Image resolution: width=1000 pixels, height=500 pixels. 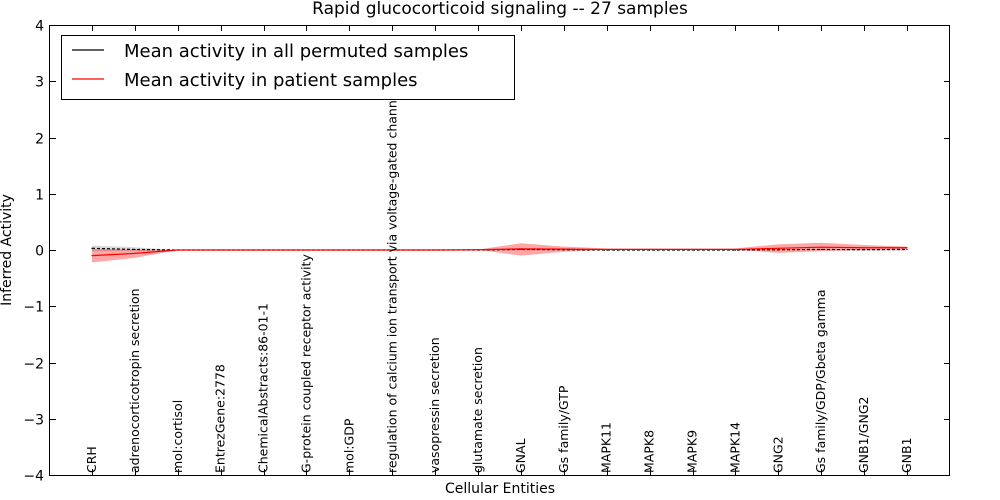 What do you see at coordinates (33, 365) in the screenshot?
I see `y-tick-label: −2` at bounding box center [33, 365].